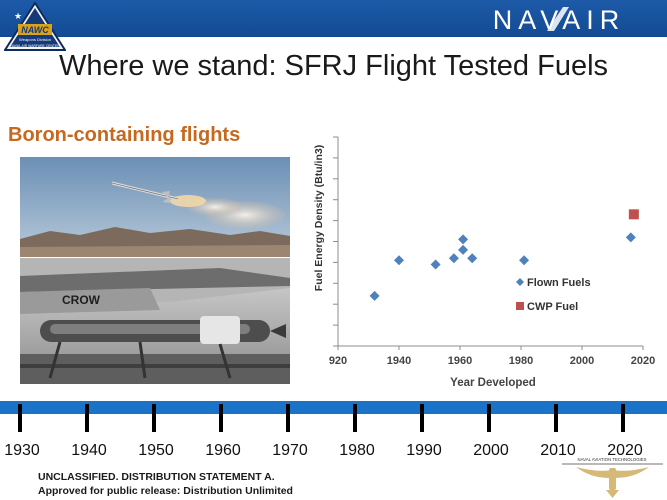 The width and height of the screenshot is (667, 500). What do you see at coordinates (399, 361) in the screenshot?
I see `x-tick-label: 1940` at bounding box center [399, 361].